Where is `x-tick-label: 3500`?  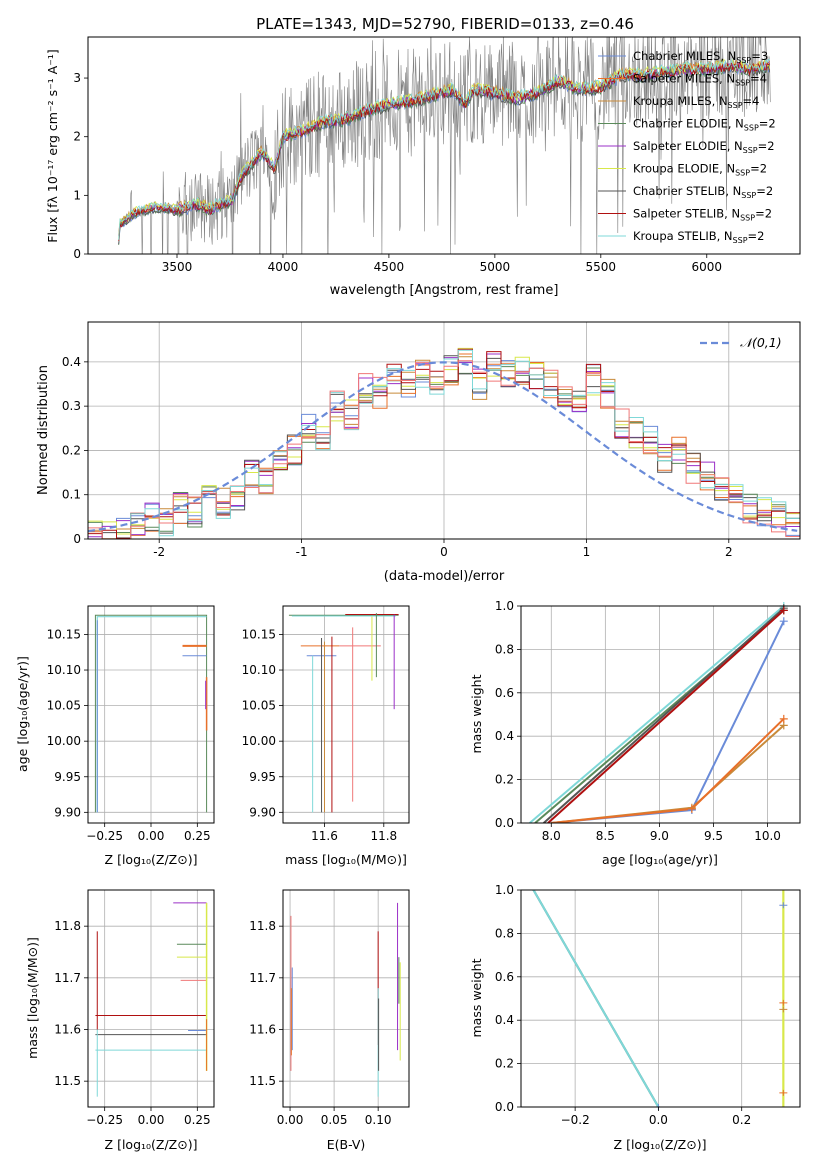
x-tick-label: 3500 is located at coordinates (177, 267).